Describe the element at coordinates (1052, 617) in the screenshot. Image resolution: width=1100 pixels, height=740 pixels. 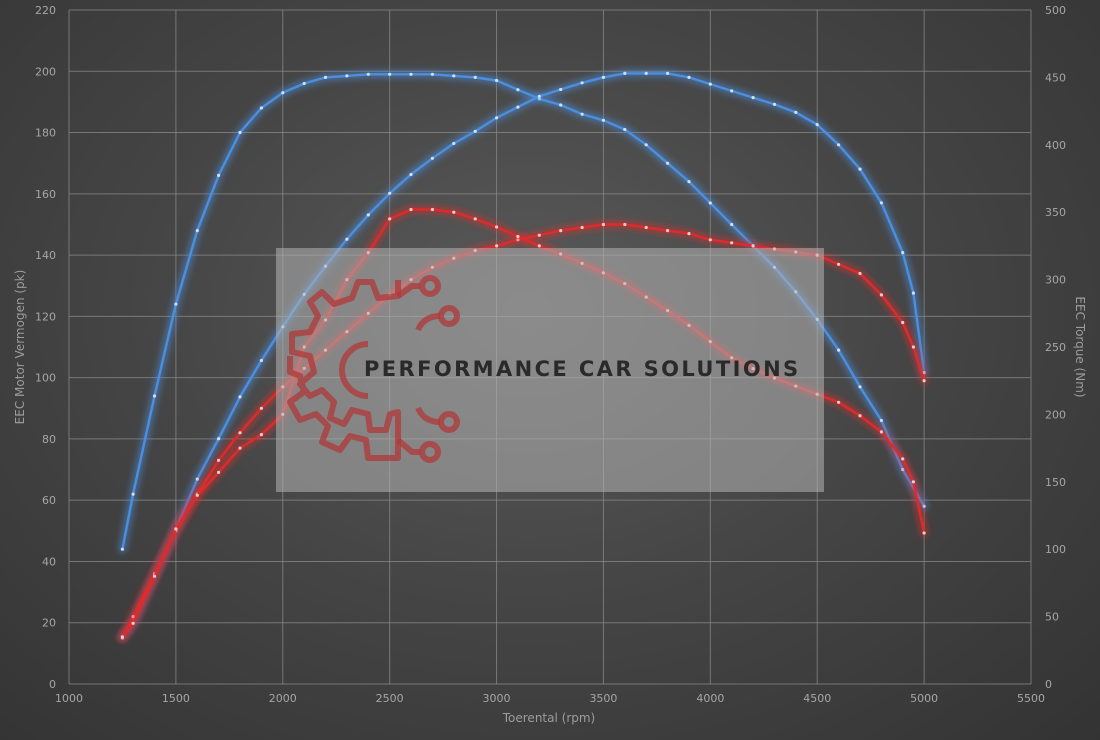
I see `y2-tick-label: 50` at that location.